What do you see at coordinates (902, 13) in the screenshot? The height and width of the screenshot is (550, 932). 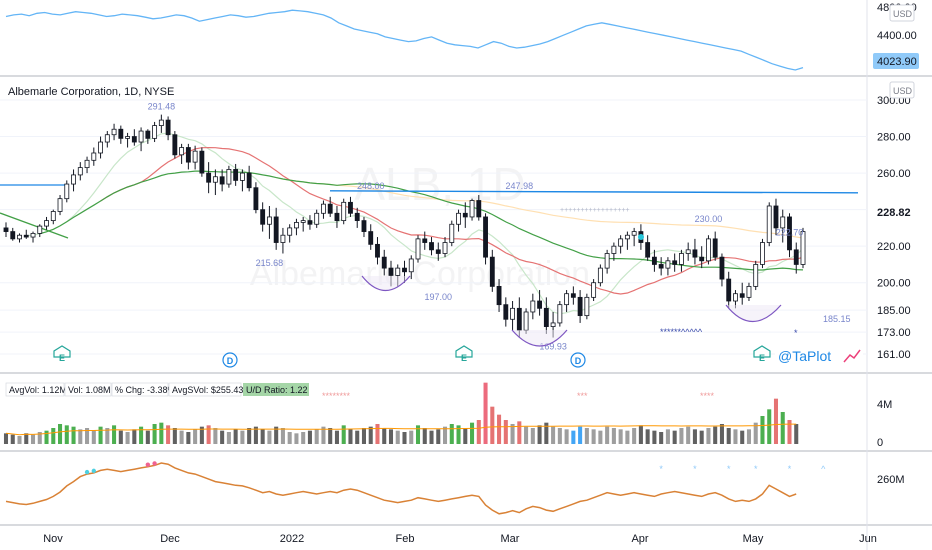 I see `currency-badge-top` at bounding box center [902, 13].